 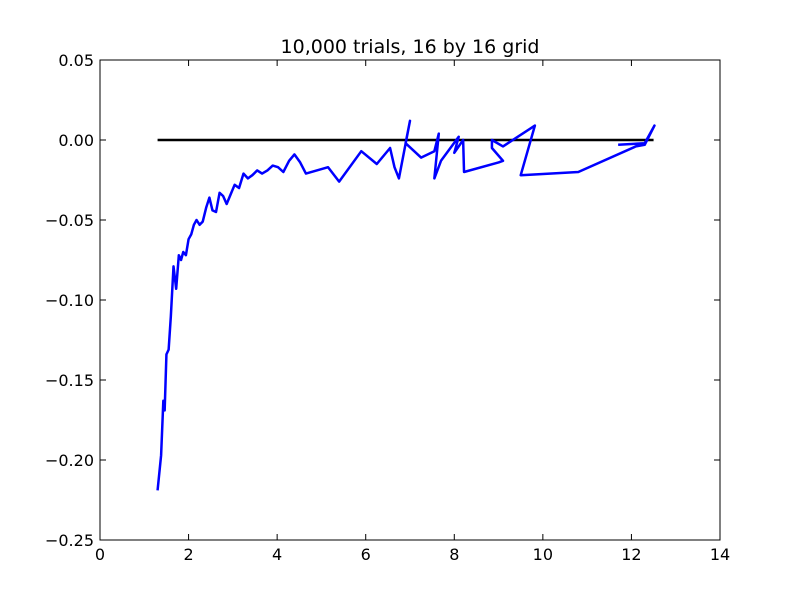 I want to click on y-tick-label: −0.05, so click(x=69, y=220).